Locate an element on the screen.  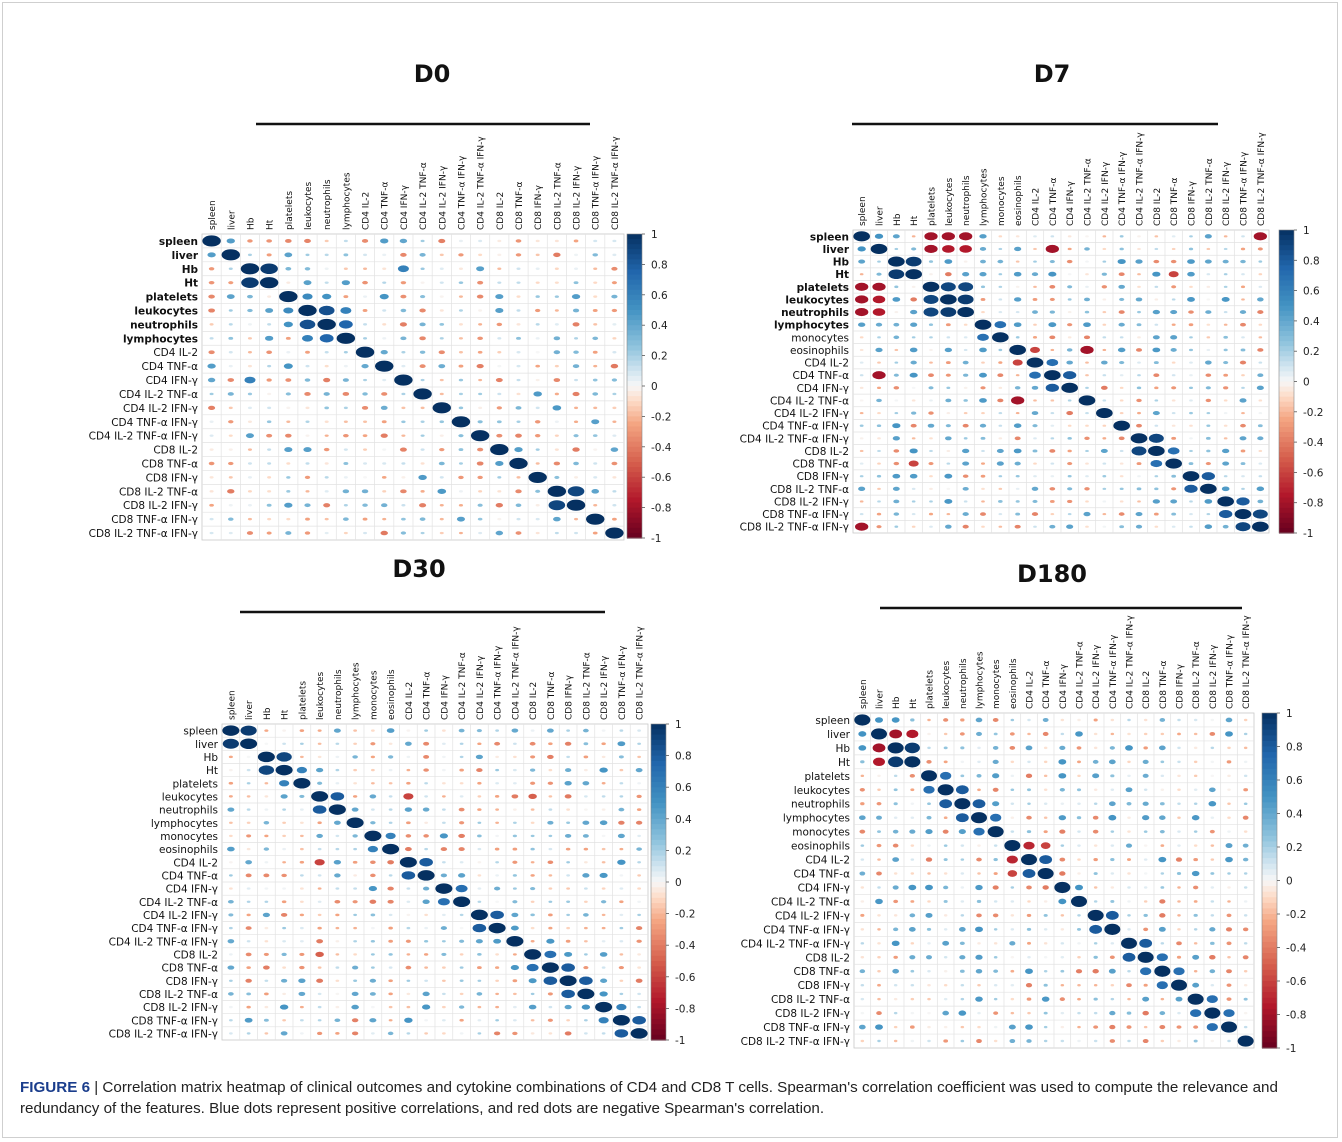
row-label: platelets is located at coordinates (827, 777).